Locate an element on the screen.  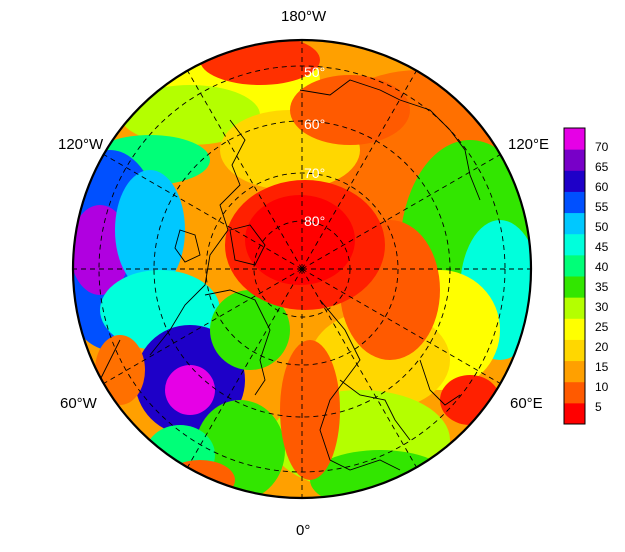
colorbar-tick-label: 35 is located at coordinates (602, 287).